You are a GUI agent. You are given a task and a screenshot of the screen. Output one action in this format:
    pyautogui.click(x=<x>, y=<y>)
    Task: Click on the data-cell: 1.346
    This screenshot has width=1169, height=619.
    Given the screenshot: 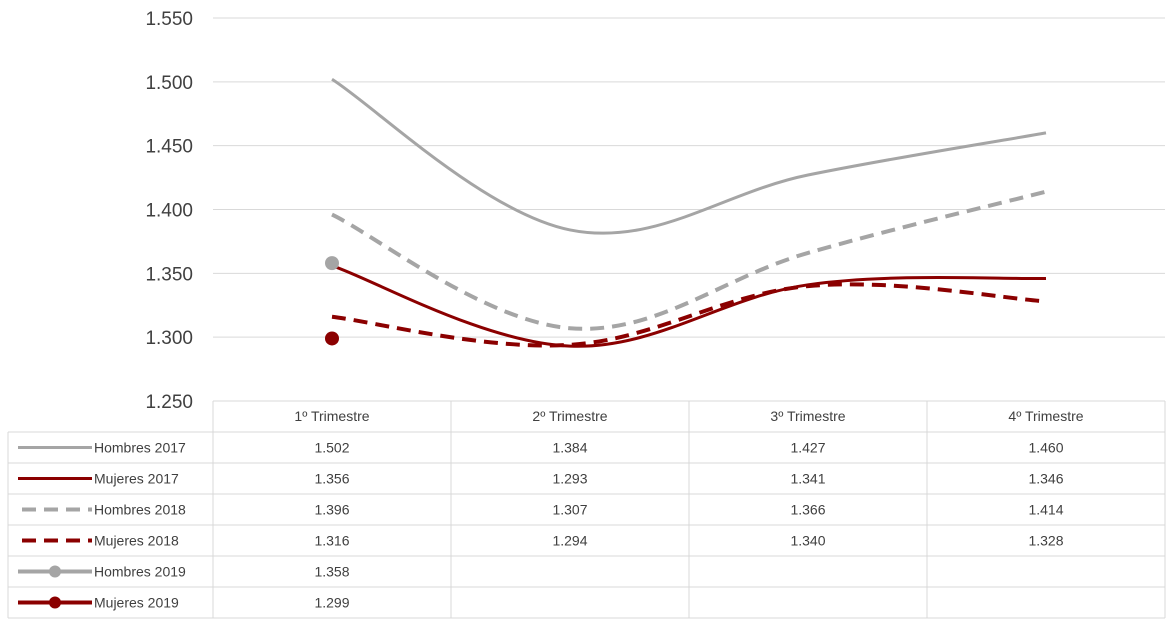 What is the action you would take?
    pyautogui.click(x=1045, y=479)
    